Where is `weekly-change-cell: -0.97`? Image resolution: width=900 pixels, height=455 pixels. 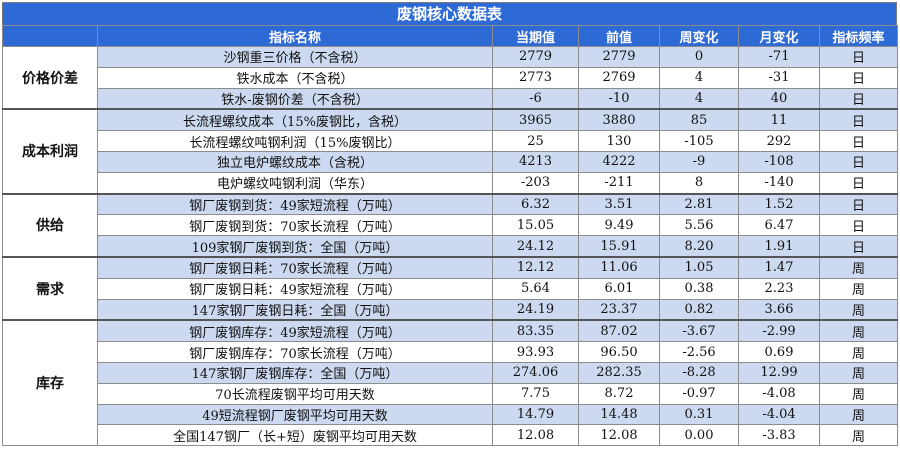
weekly-change-cell: -0.97 is located at coordinates (699, 393).